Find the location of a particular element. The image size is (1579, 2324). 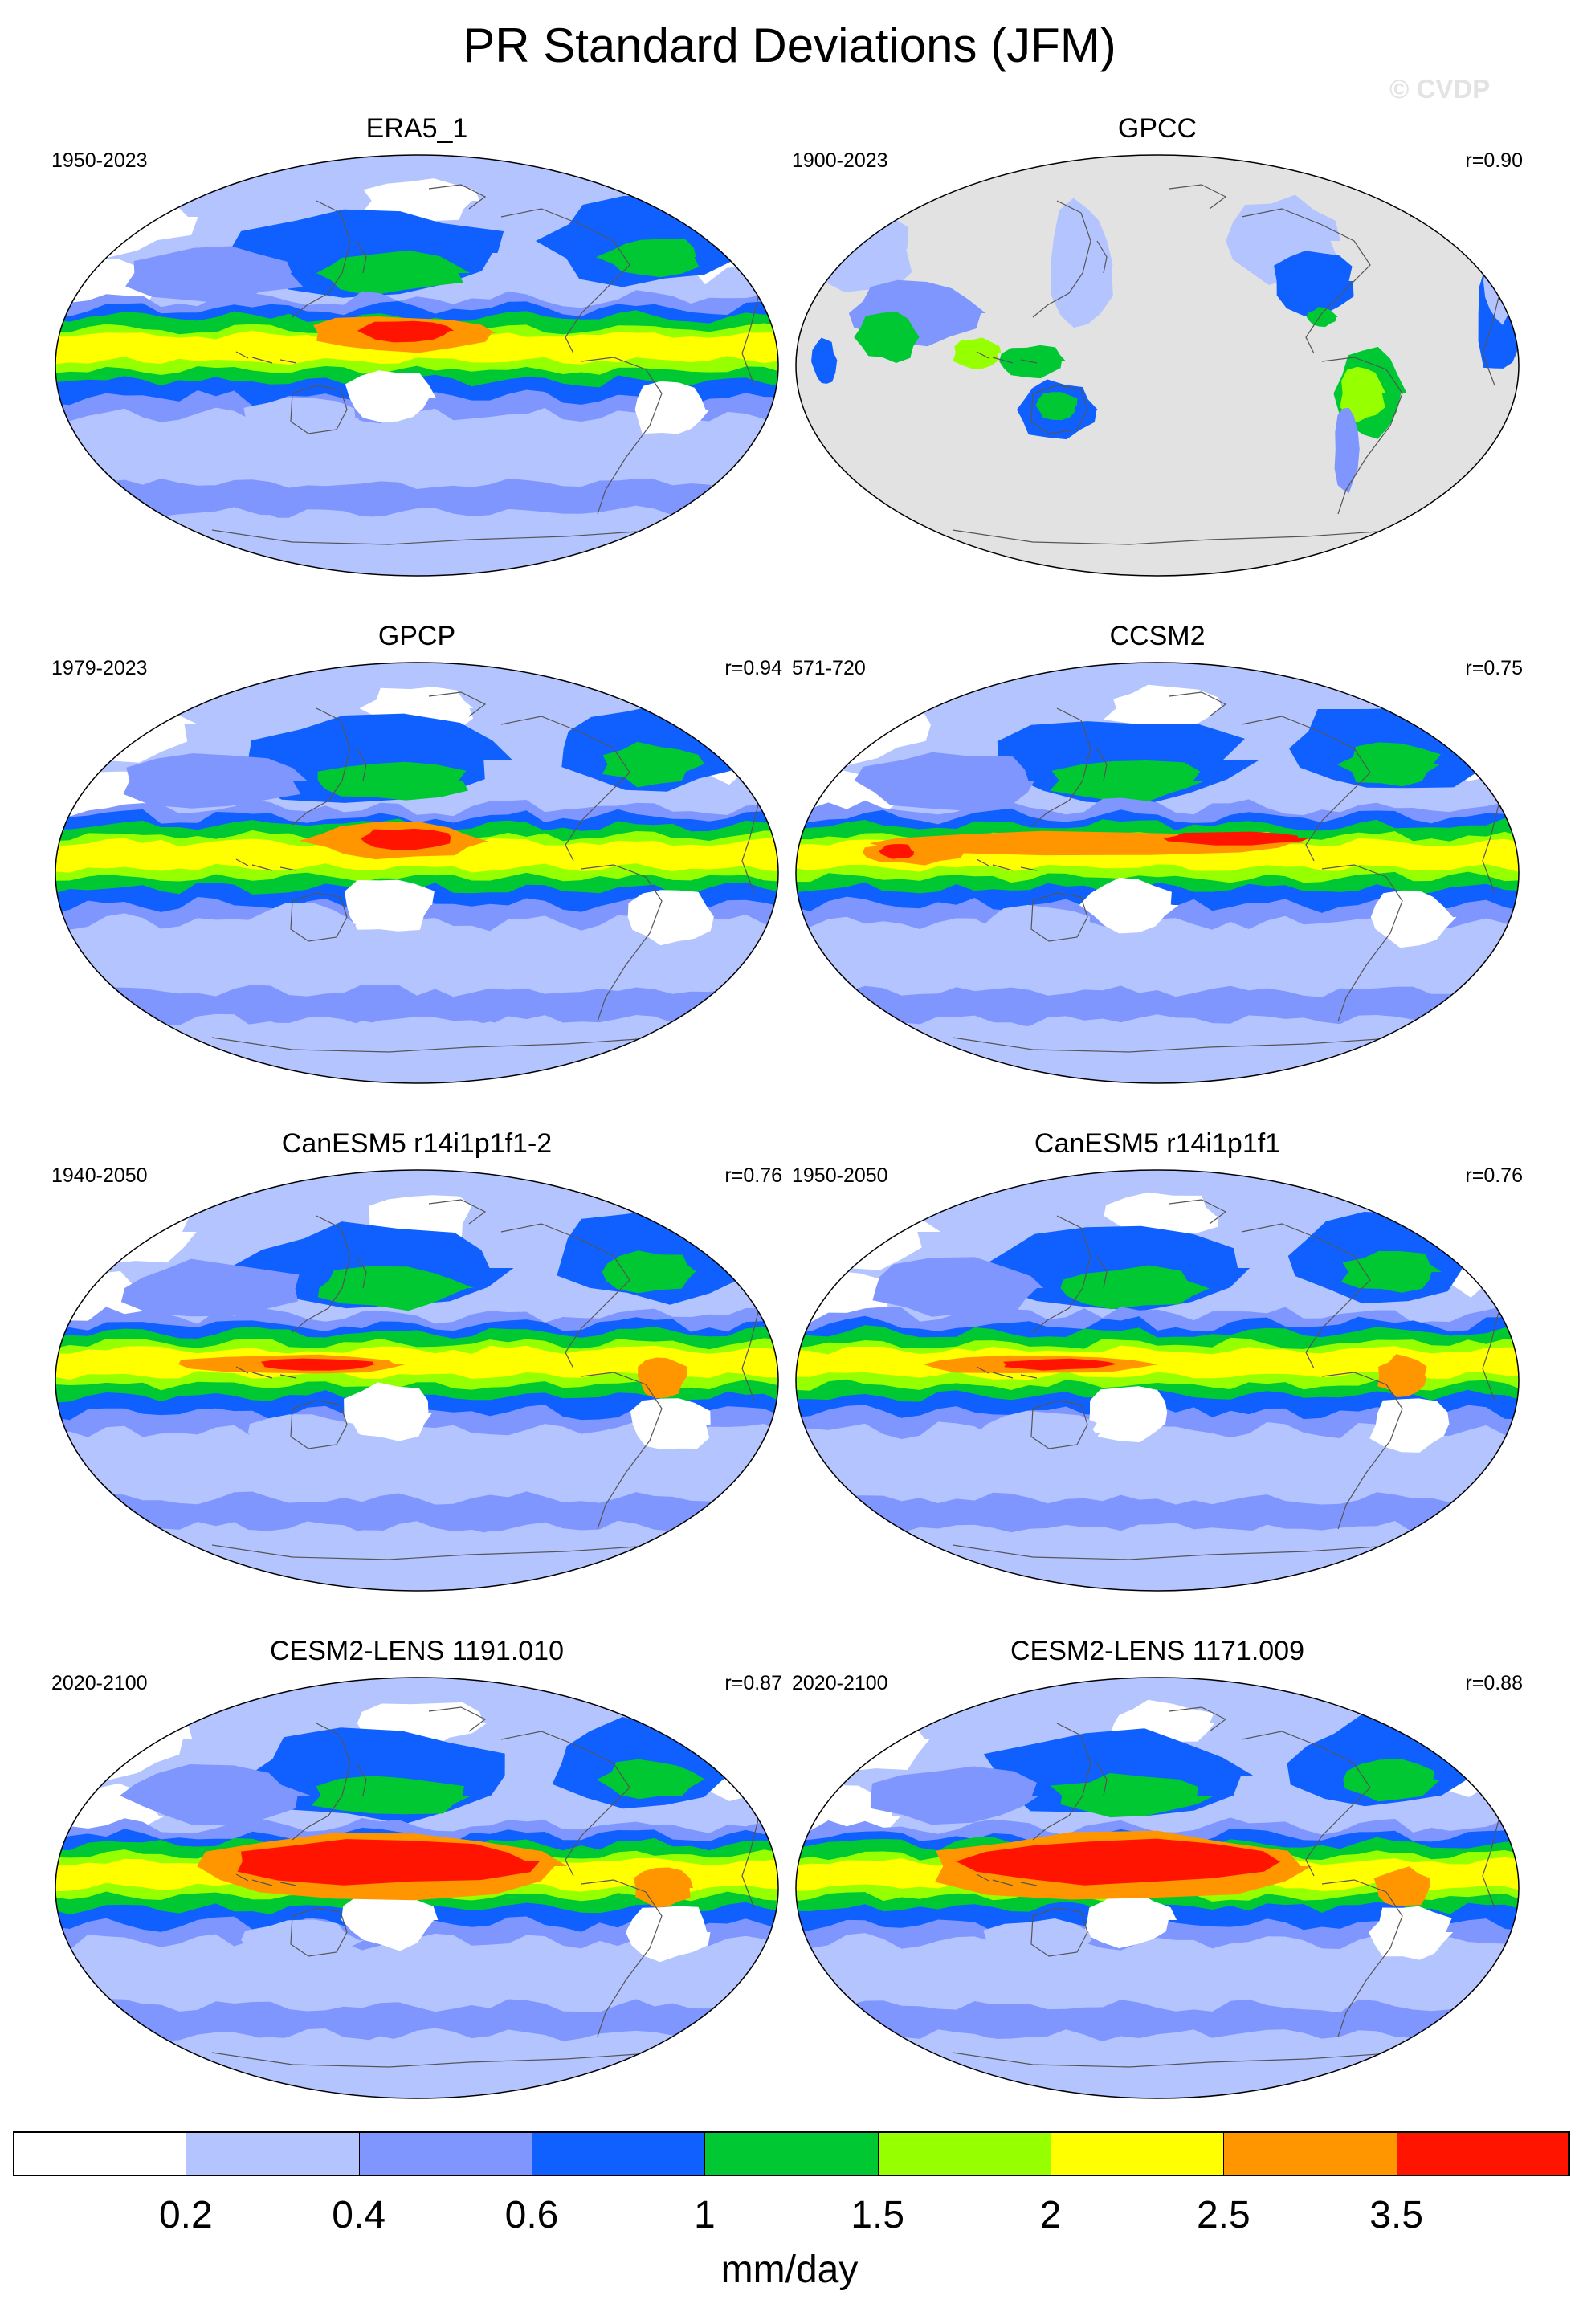

panel-title: CCSM2 is located at coordinates (1157, 636).